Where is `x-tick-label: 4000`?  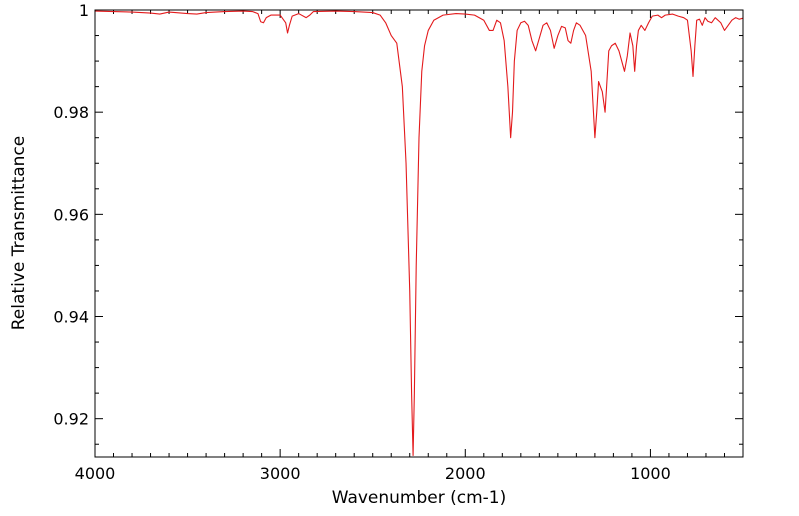 x-tick-label: 4000 is located at coordinates (95, 473).